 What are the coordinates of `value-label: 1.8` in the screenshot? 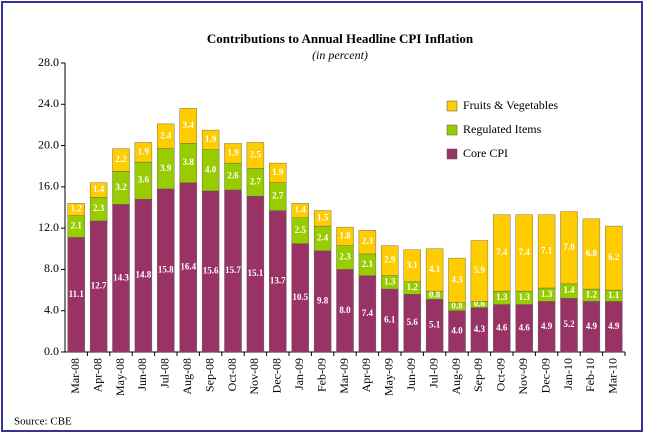 It's located at (345, 235).